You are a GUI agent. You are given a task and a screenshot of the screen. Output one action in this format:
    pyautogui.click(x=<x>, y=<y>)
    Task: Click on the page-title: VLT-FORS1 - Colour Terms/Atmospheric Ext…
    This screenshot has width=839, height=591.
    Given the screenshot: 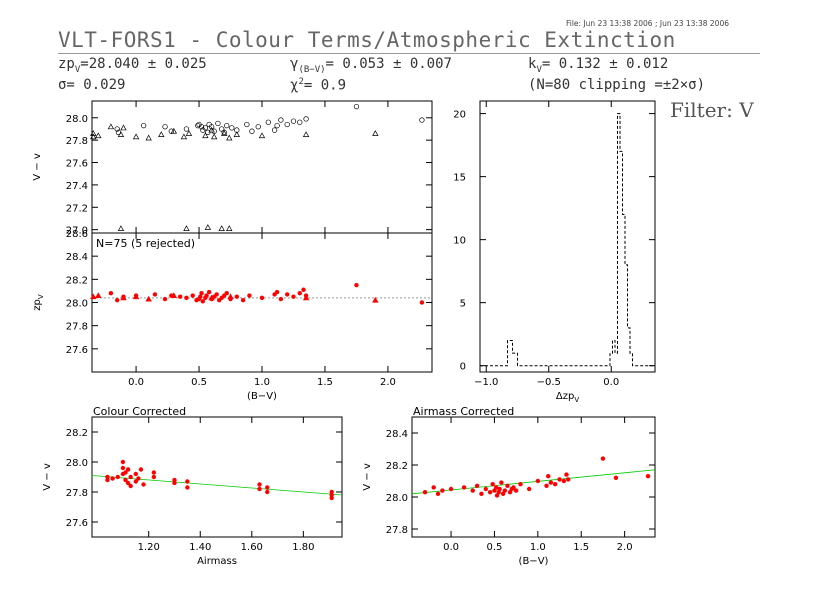 What is the action you would take?
    pyautogui.click(x=367, y=40)
    